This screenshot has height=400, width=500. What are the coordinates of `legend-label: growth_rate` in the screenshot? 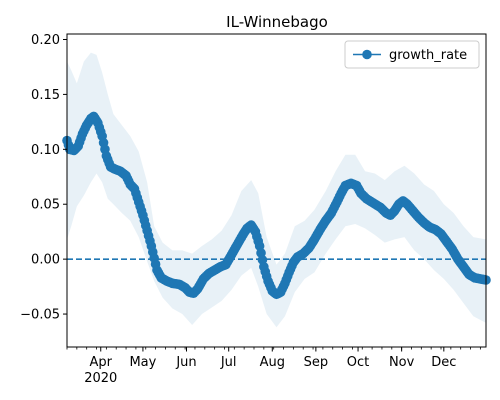 It's located at (428, 55).